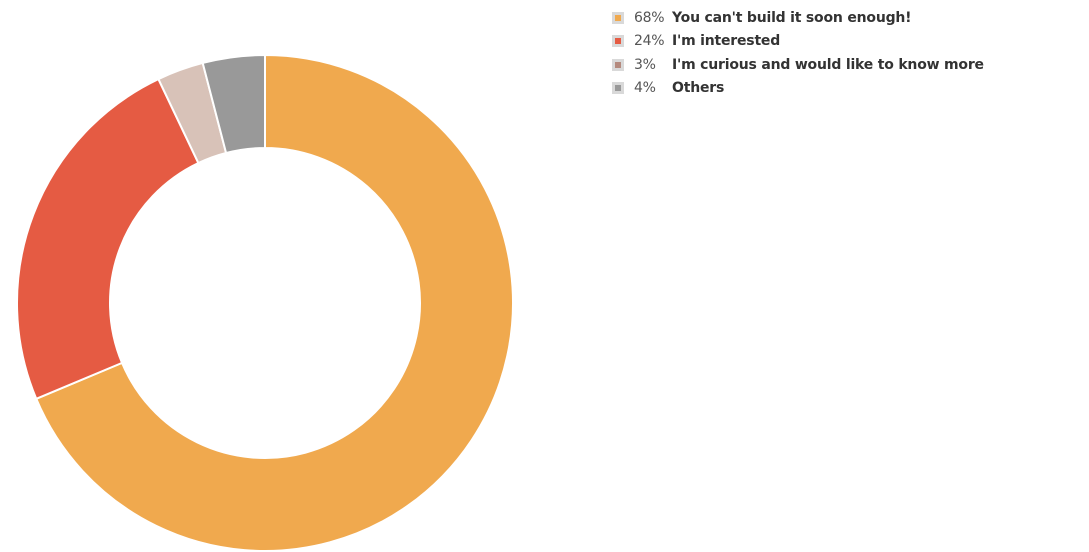 Image resolution: width=1089 pixels, height=552 pixels. I want to click on legend-item: 68% You can't build it soon enough!, so click(798, 18).